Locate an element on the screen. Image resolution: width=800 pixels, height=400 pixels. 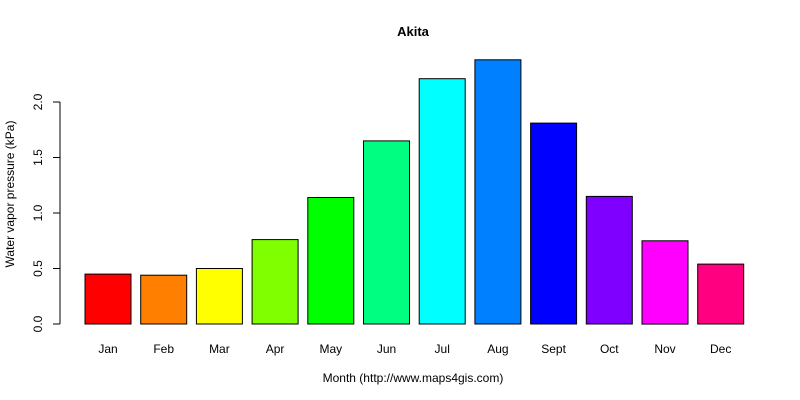
bar-feb is located at coordinates (164, 299).